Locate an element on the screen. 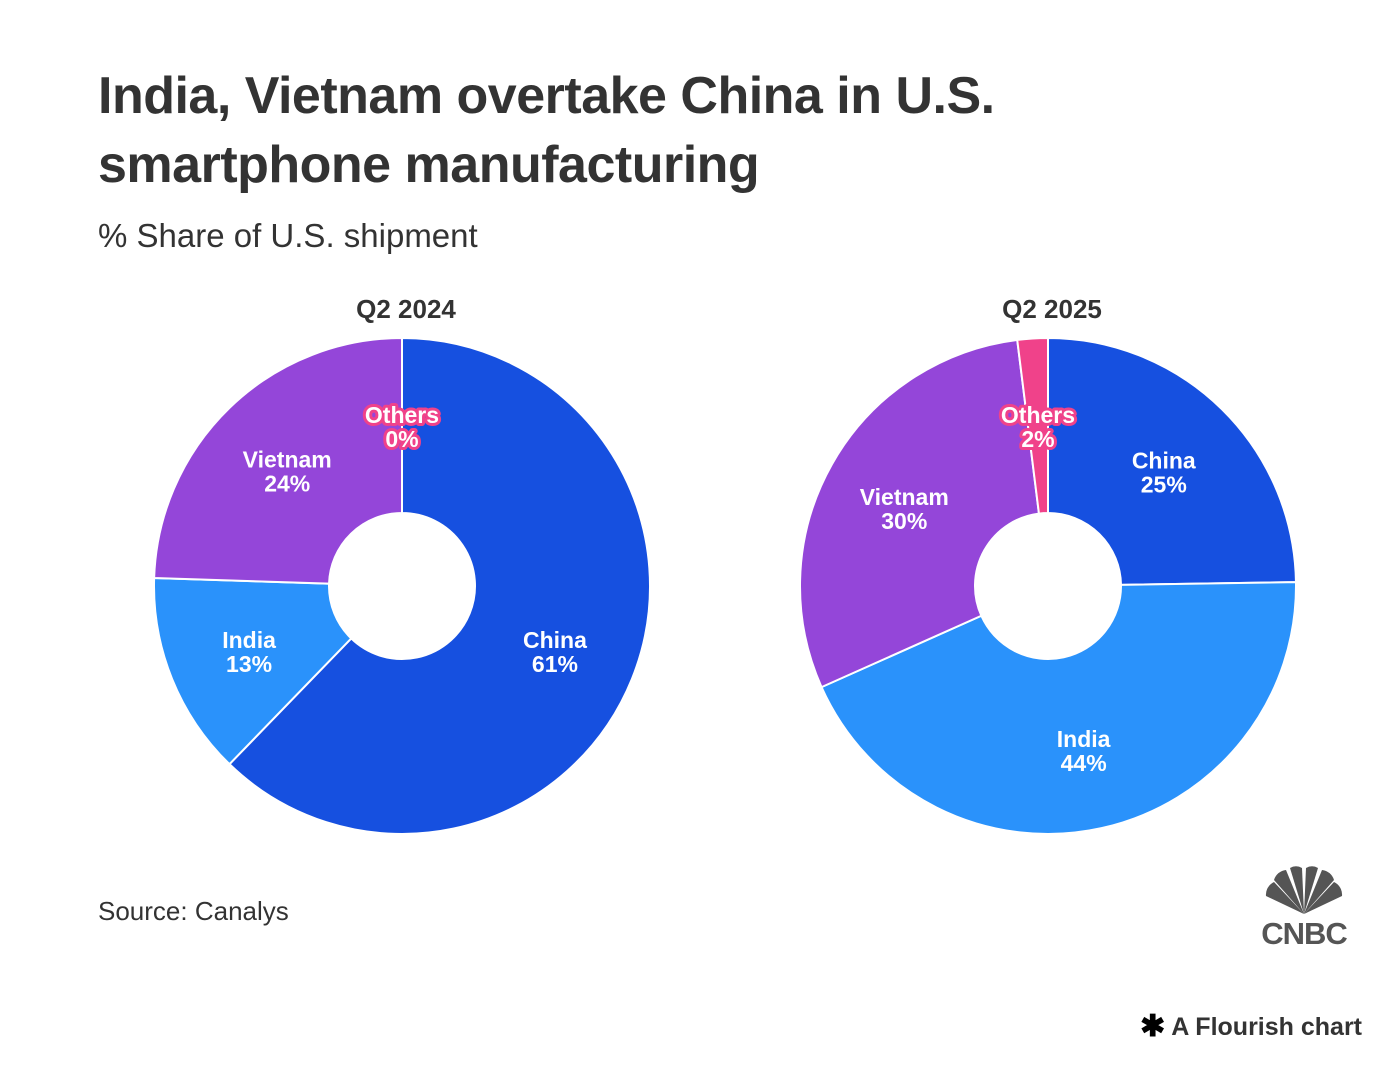  cnbc-logo: CNBC is located at coordinates (1304, 909).